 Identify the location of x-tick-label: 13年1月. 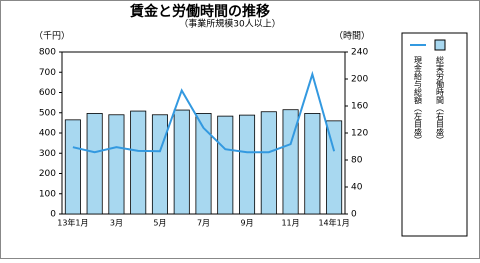
(72, 223).